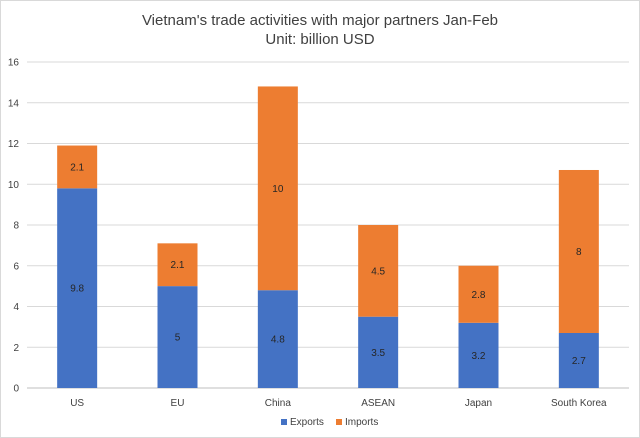 The width and height of the screenshot is (640, 438). I want to click on bar-exports-china, so click(277, 339).